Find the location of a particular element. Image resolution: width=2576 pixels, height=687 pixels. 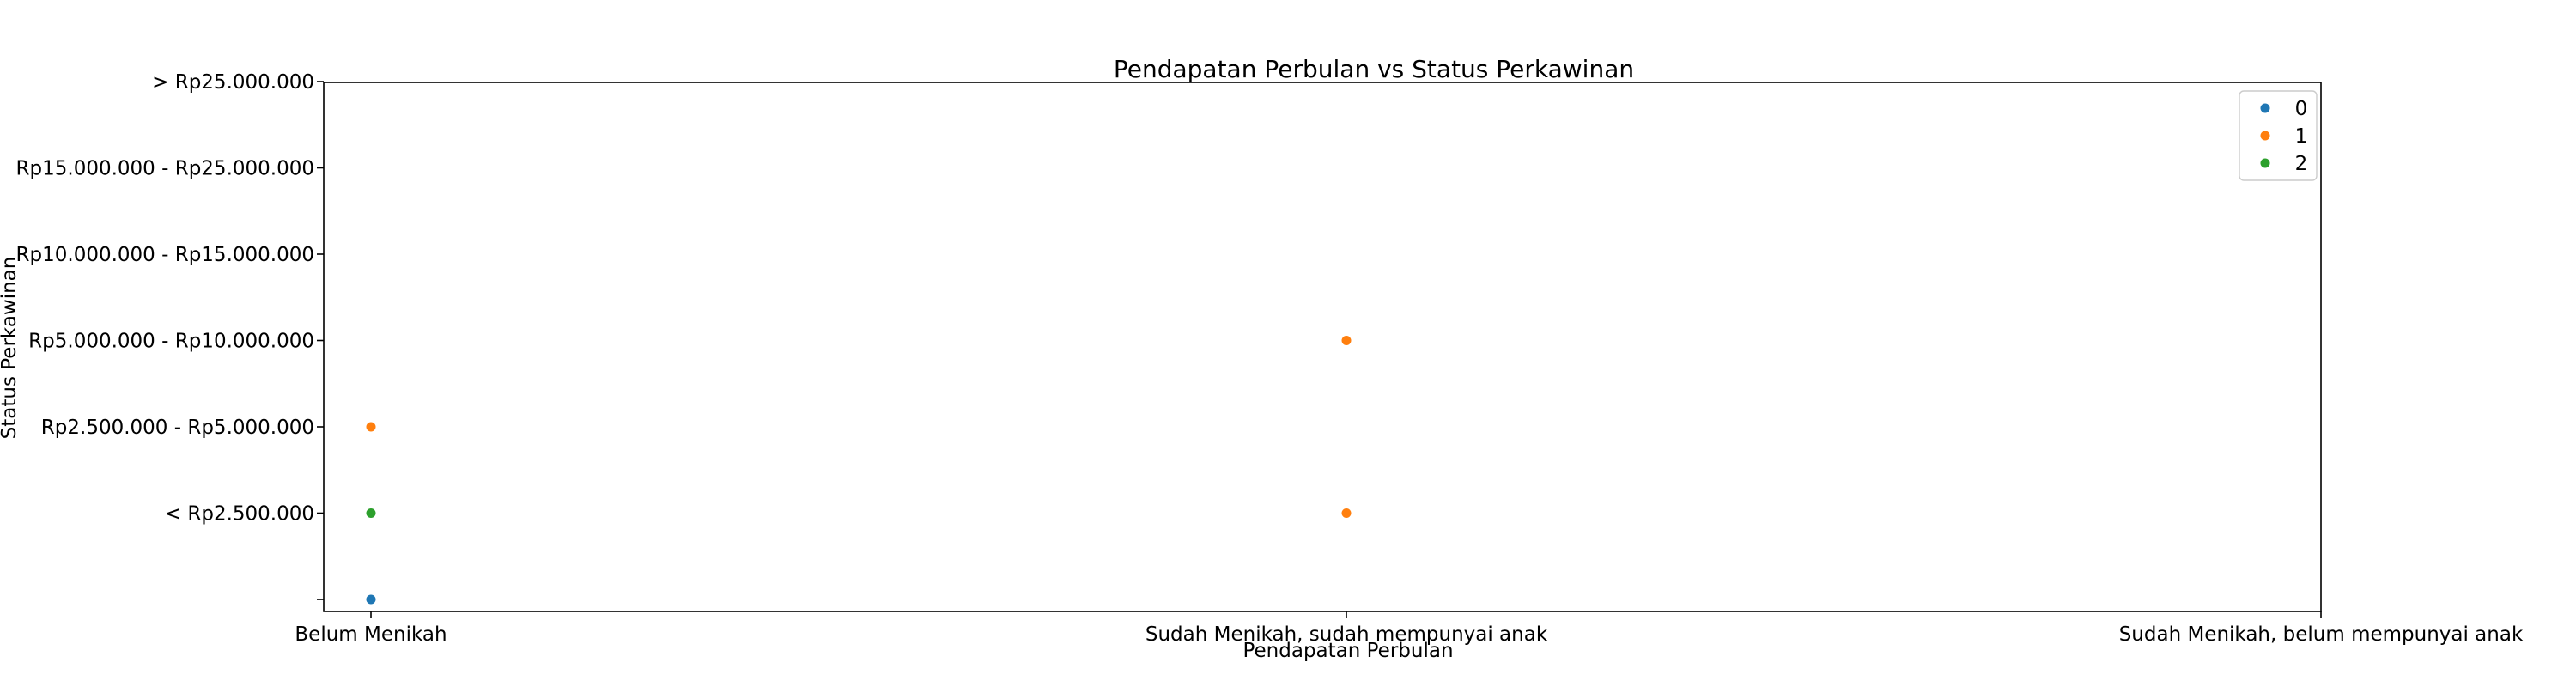

legend-label: 0 is located at coordinates (2302, 109).